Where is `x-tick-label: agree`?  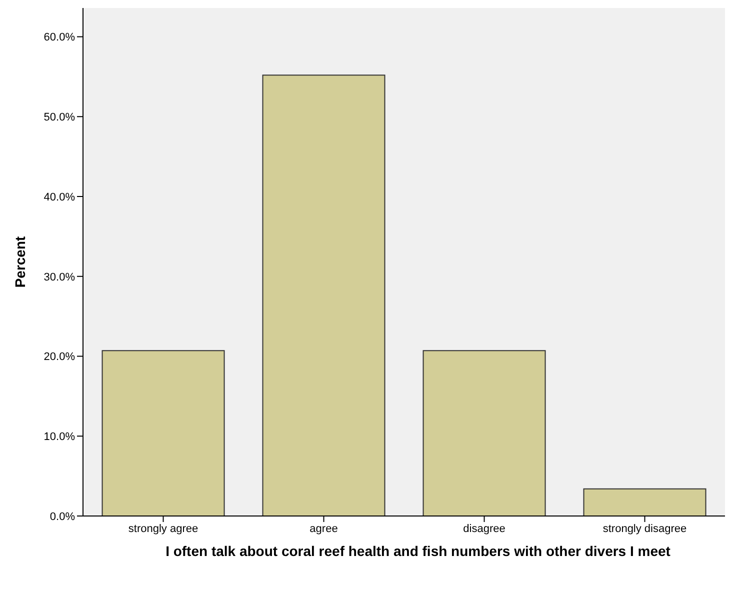
x-tick-label: agree is located at coordinates (324, 528).